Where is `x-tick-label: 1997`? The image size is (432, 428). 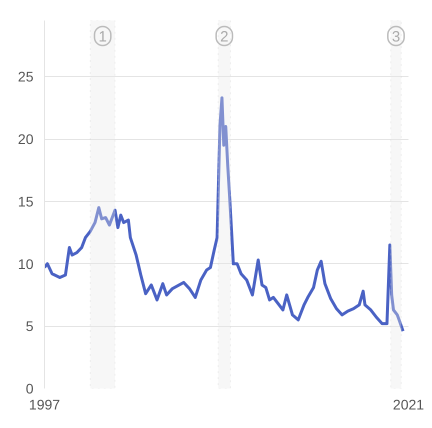 x-tick-label: 1997 is located at coordinates (44, 404).